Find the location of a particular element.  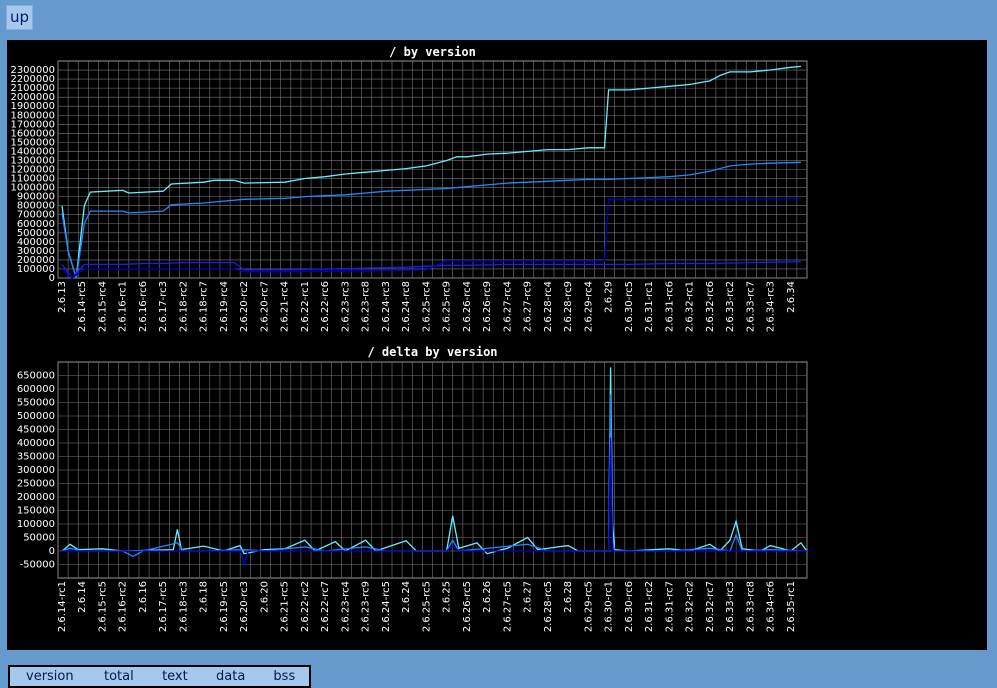

x-tick-label: 2.6.27 is located at coordinates (528, 597).